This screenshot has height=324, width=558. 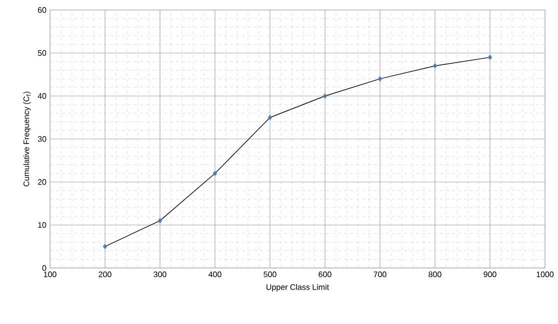 What do you see at coordinates (105, 275) in the screenshot?
I see `x-tick-label: 200` at bounding box center [105, 275].